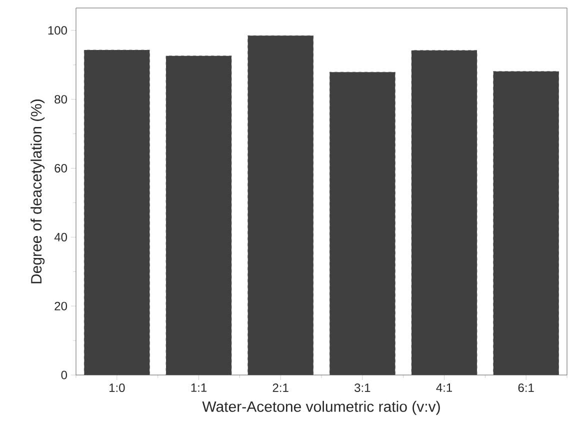 Image resolution: width=570 pixels, height=442 pixels. What do you see at coordinates (444, 388) in the screenshot?
I see `x-tick-label: 4:1` at bounding box center [444, 388].